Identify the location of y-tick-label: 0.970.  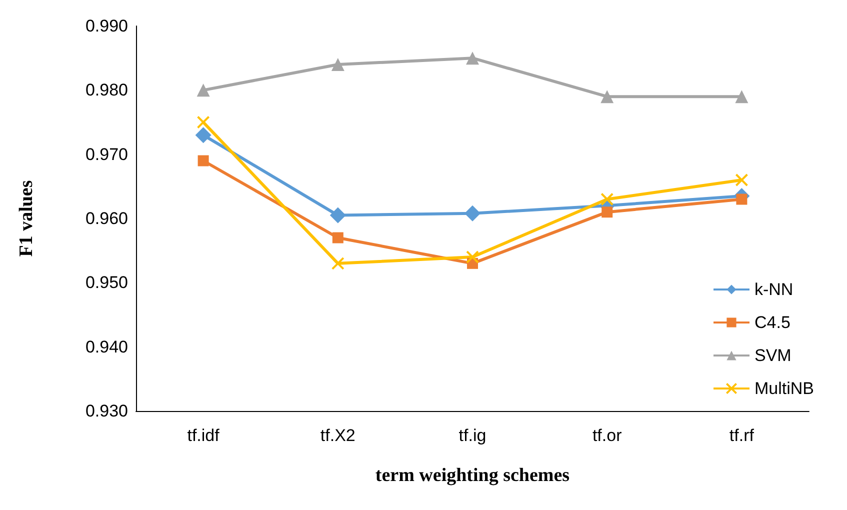
(106, 154).